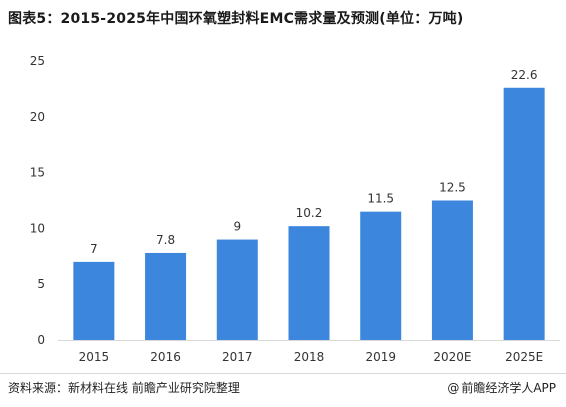 The width and height of the screenshot is (566, 407). What do you see at coordinates (508, 388) in the screenshot?
I see `watermark-text: 前瞻经济学人APP` at bounding box center [508, 388].